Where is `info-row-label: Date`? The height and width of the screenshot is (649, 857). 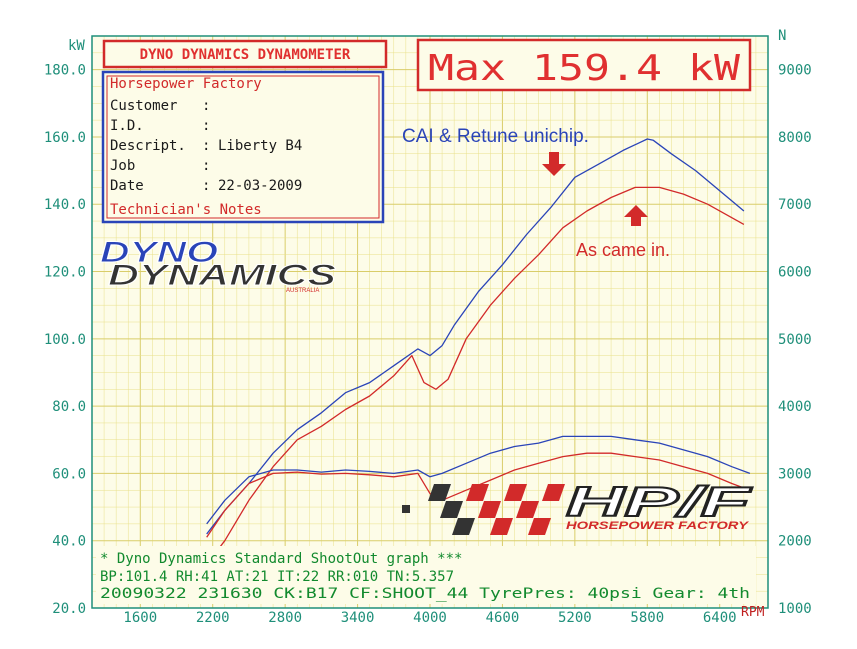 info-row-label: Date is located at coordinates (127, 186).